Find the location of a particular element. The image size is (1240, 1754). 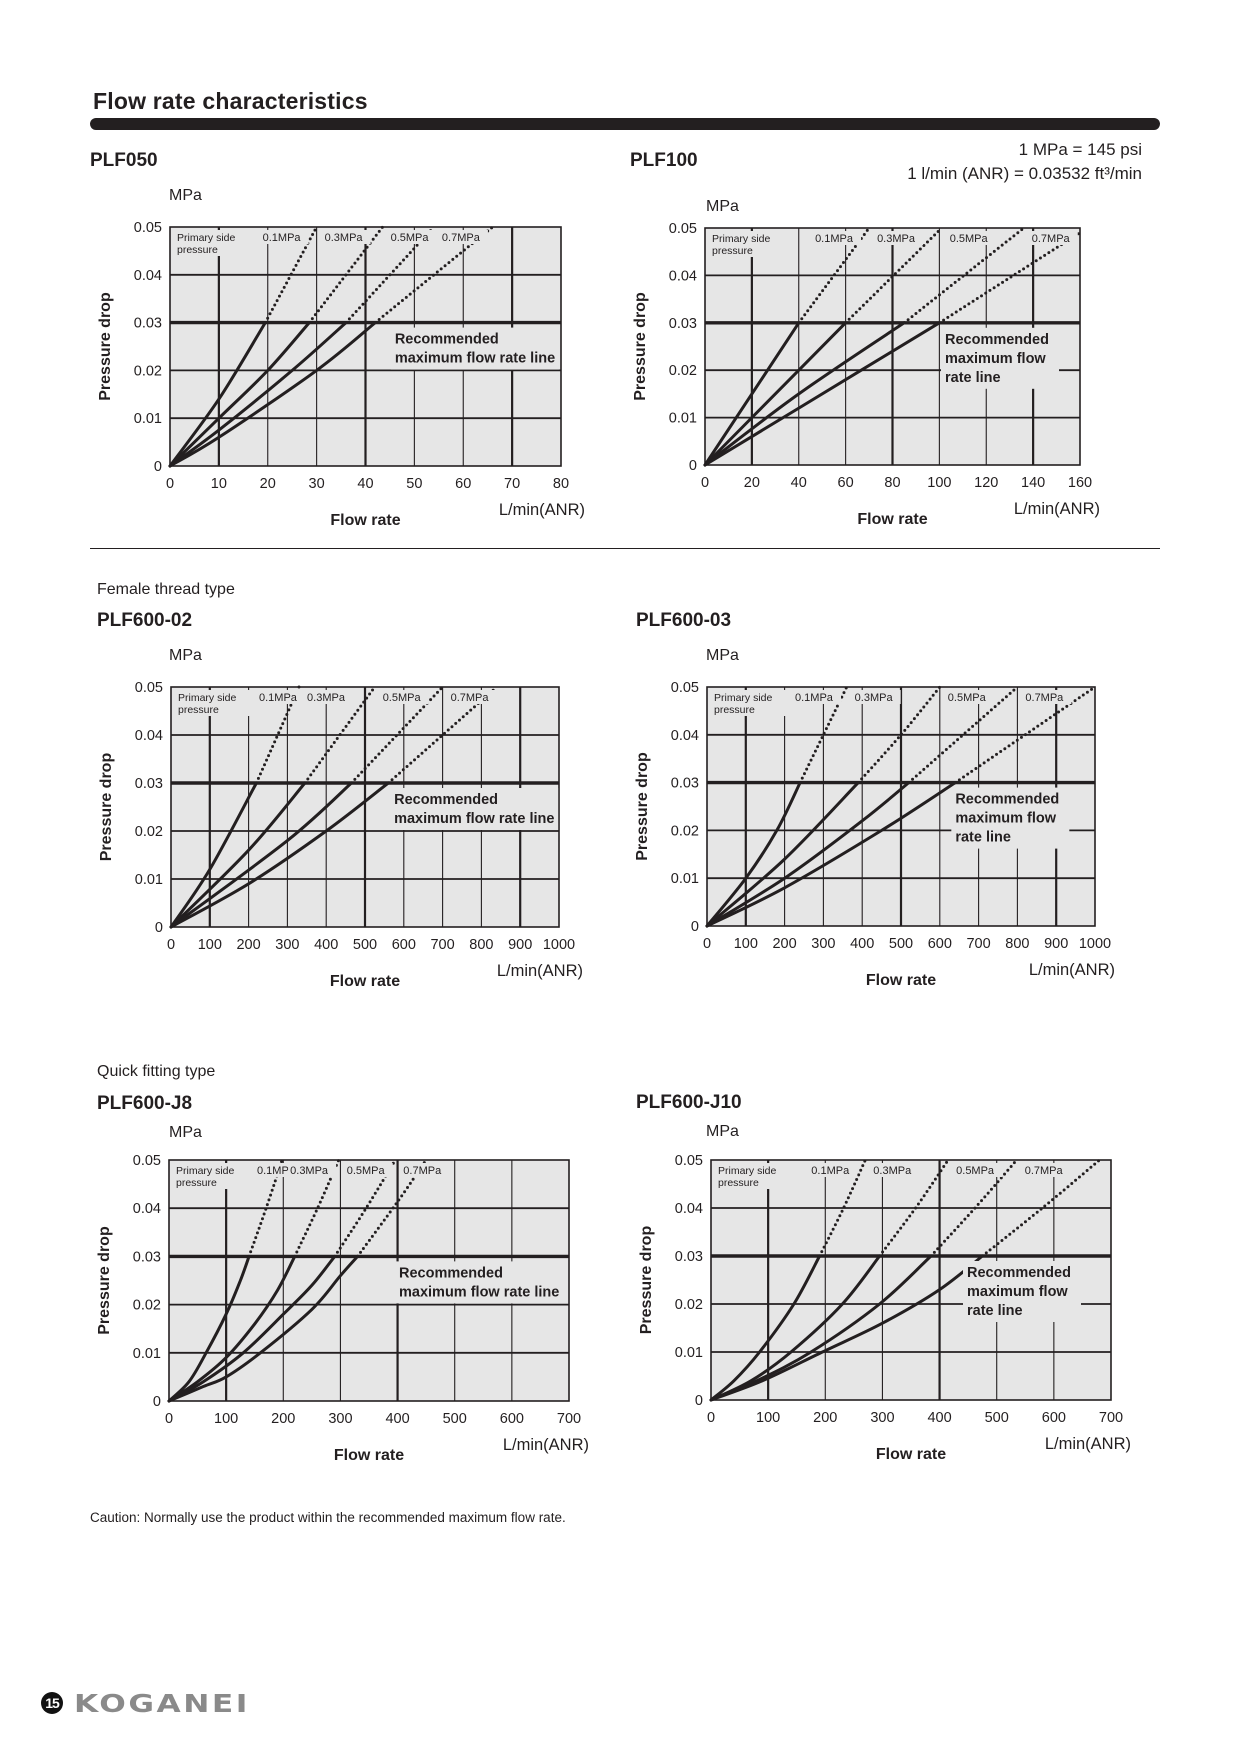

series-extension-0-3mpa is located at coordinates (899, 735).